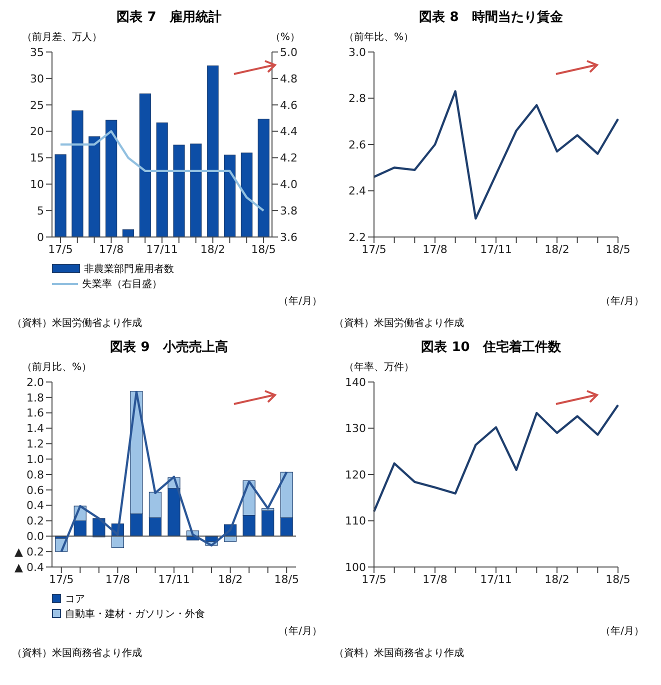 The height and width of the screenshot is (685, 661). What do you see at coordinates (355, 567) in the screenshot?
I see `y-tick-label: 100` at bounding box center [355, 567].